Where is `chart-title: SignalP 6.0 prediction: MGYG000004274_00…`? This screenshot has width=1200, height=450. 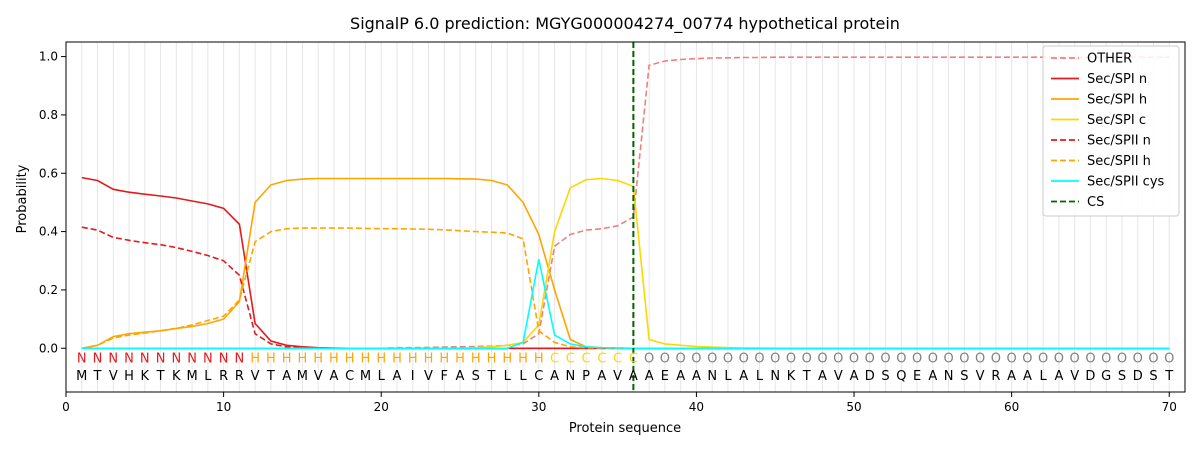
chart-title: SignalP 6.0 prediction: MGYG000004274_00… is located at coordinates (625, 24).